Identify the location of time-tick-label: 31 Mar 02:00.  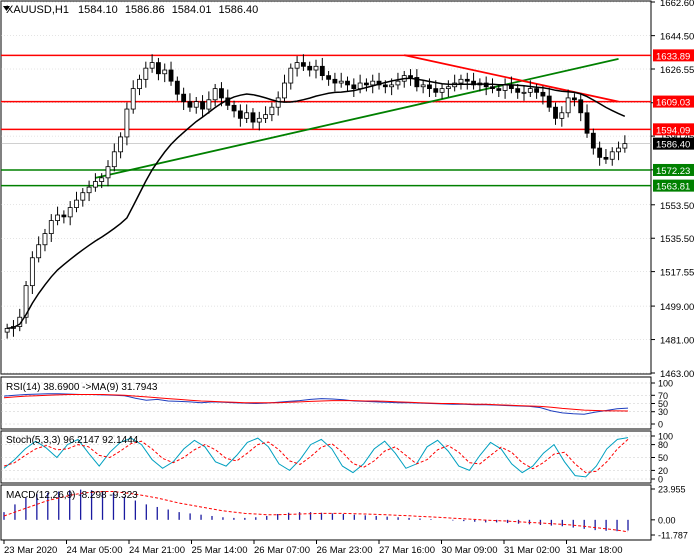
(532, 550).